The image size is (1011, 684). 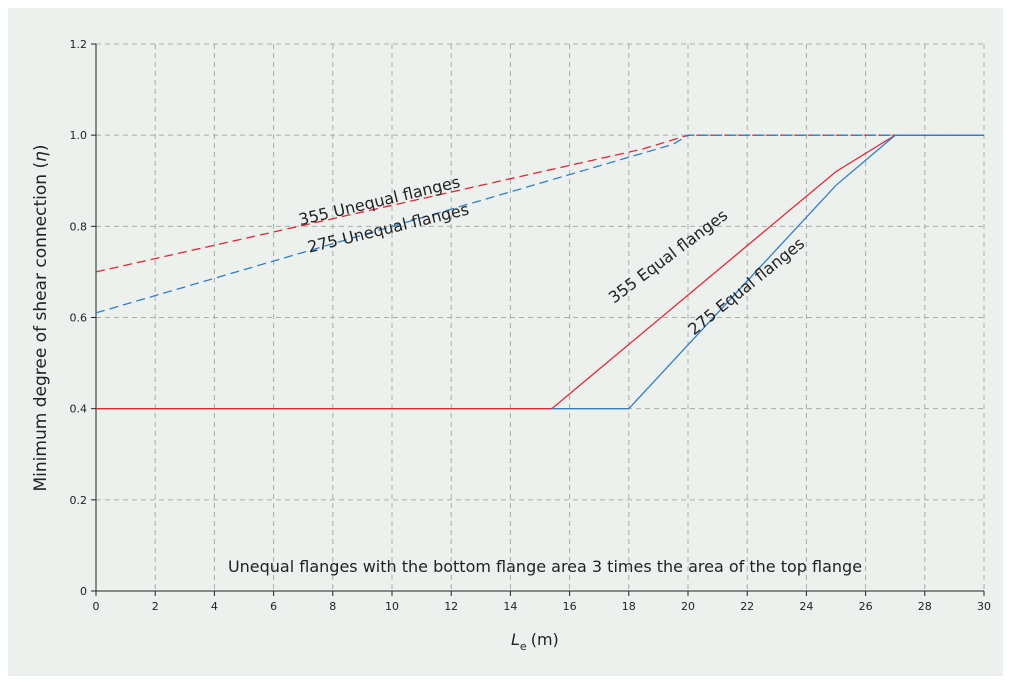 I want to click on x-tick-label: 4, so click(x=214, y=606).